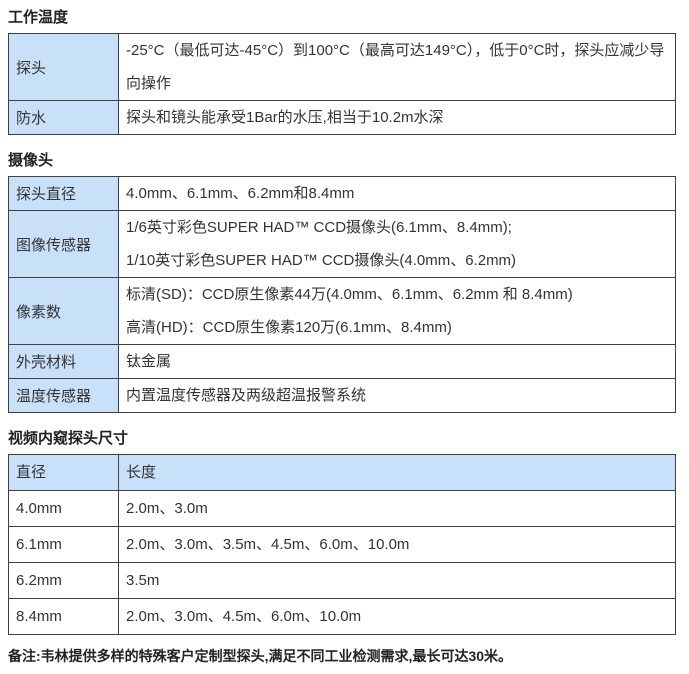 The height and width of the screenshot is (674, 689). What do you see at coordinates (31, 160) in the screenshot?
I see `section-title-camera: 摄像头` at bounding box center [31, 160].